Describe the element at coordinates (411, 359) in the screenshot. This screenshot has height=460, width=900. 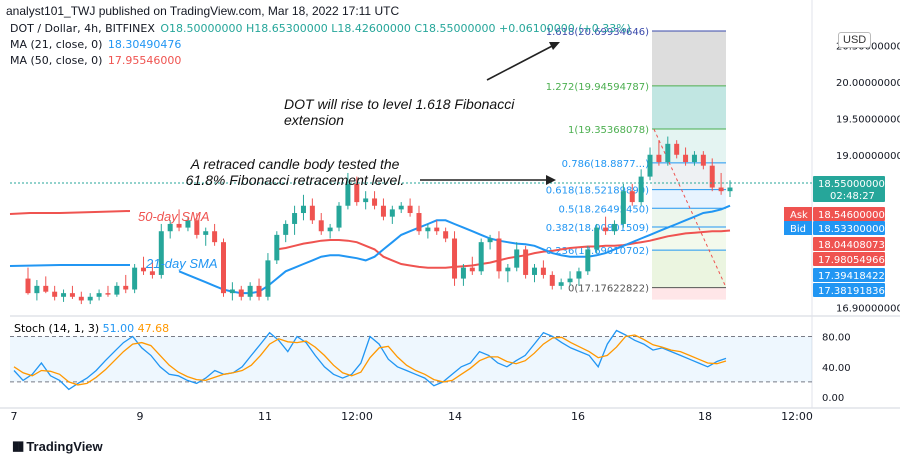
I see `stoch-band` at that location.